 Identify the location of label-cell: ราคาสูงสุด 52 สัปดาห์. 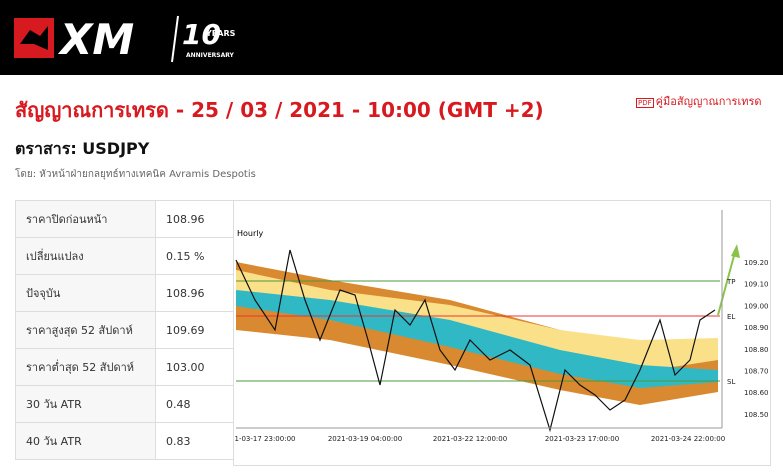
(85, 330).